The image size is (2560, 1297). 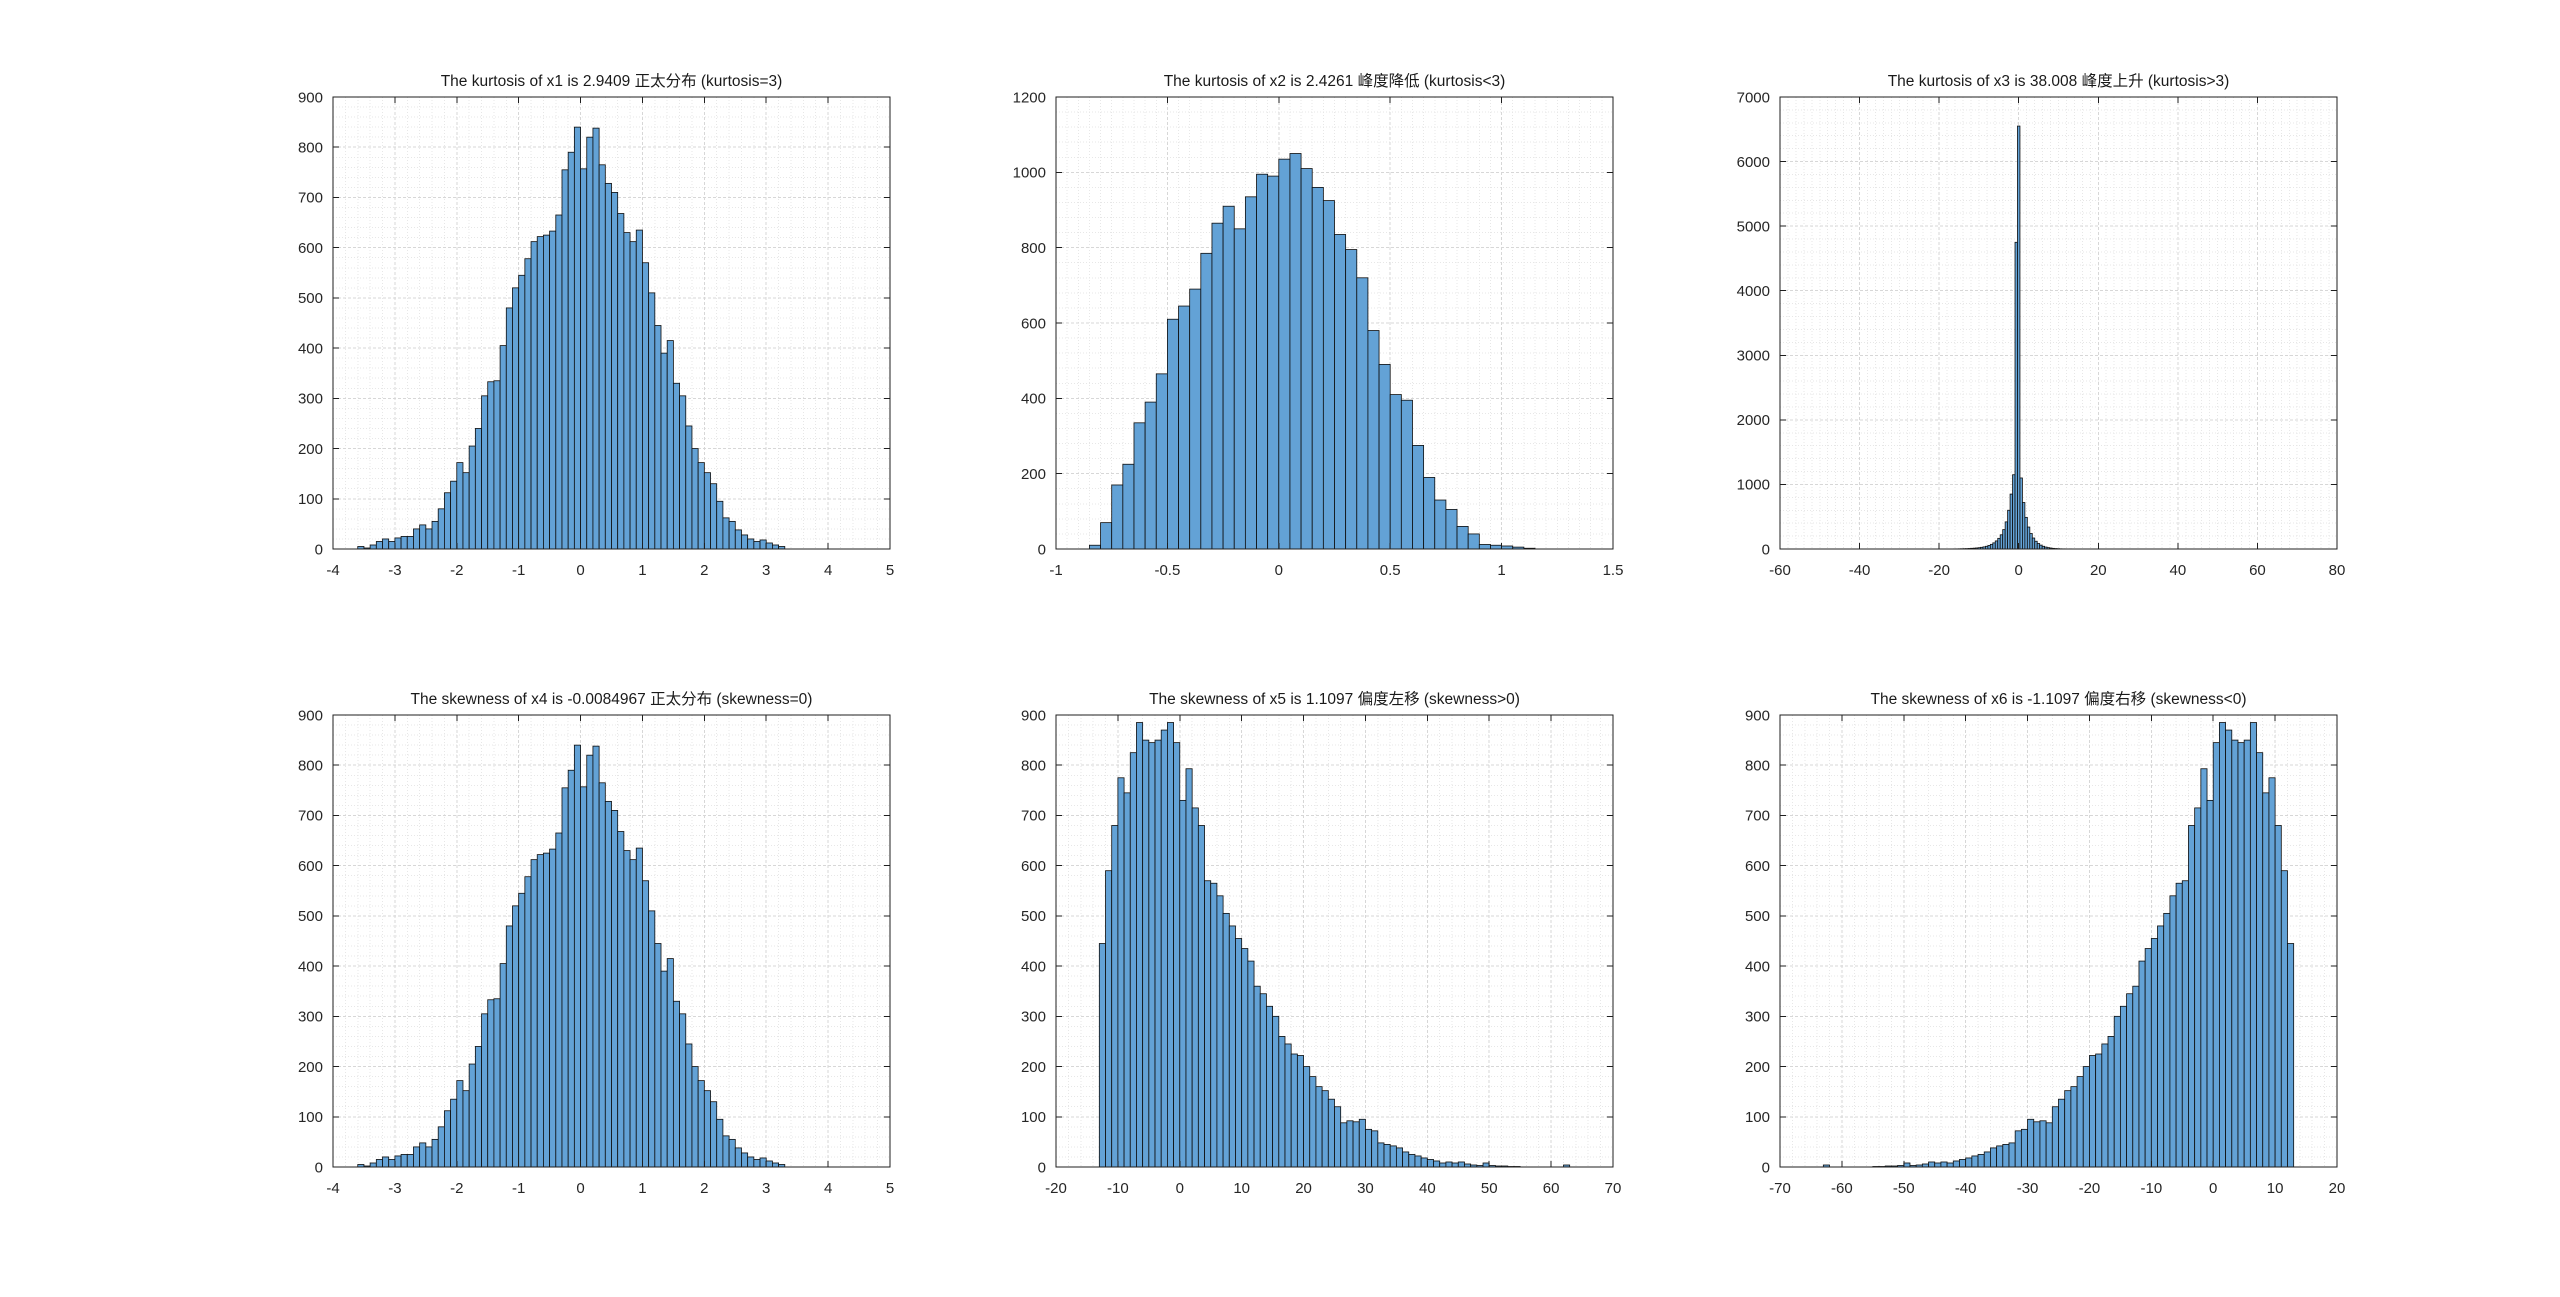 What do you see at coordinates (2057, 570) in the screenshot?
I see `x-tick-labels: -60 -40 -20 0 20 40 60 80` at bounding box center [2057, 570].